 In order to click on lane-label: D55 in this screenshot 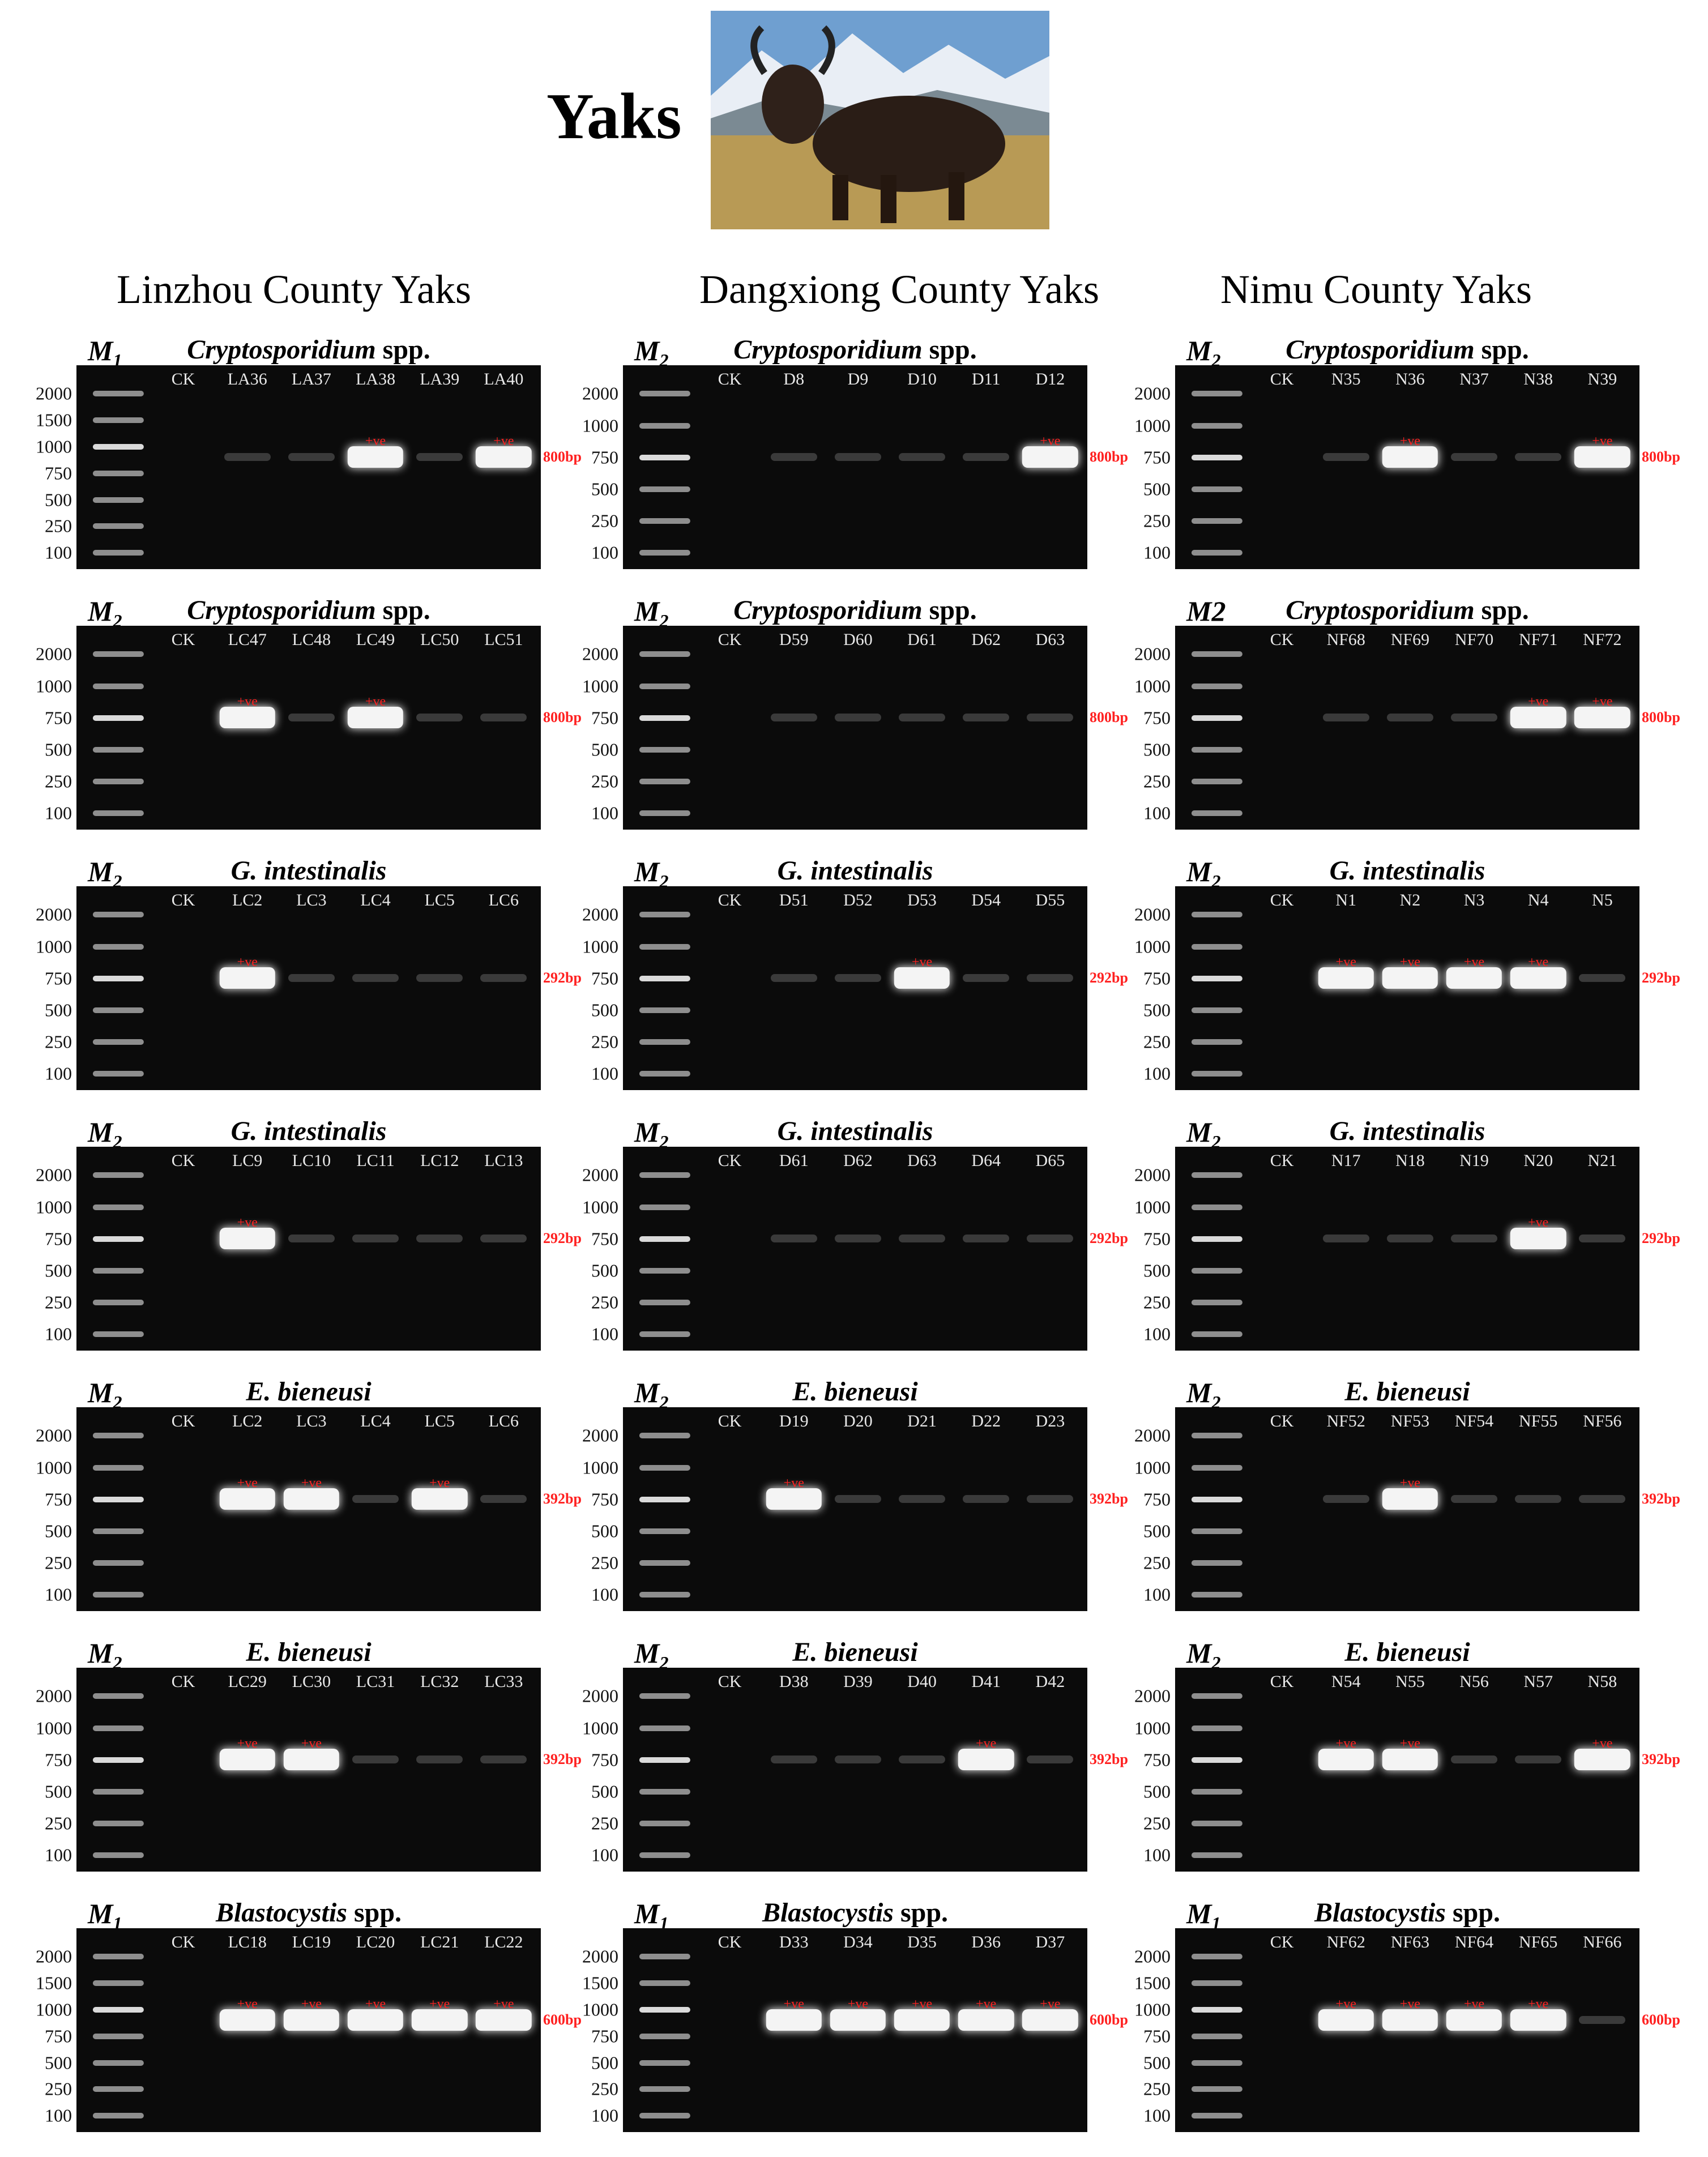, I will do `click(1050, 900)`.